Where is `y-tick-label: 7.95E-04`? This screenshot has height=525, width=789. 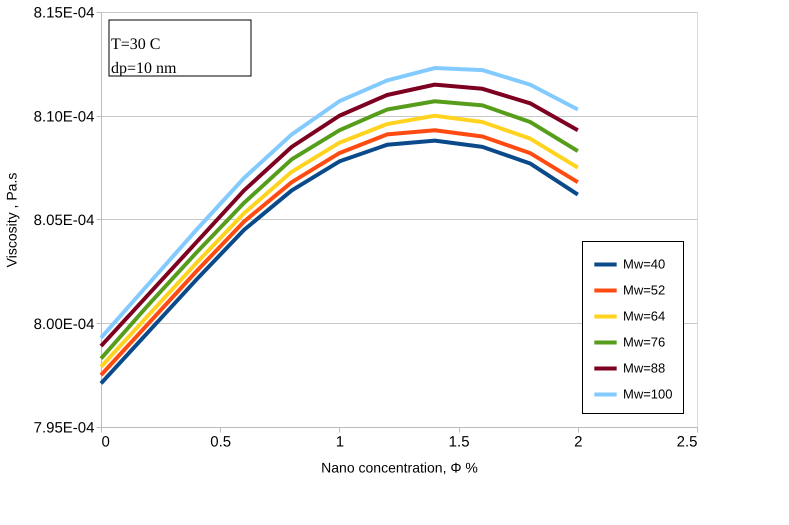
y-tick-label: 7.95E-04 is located at coordinates (64, 428).